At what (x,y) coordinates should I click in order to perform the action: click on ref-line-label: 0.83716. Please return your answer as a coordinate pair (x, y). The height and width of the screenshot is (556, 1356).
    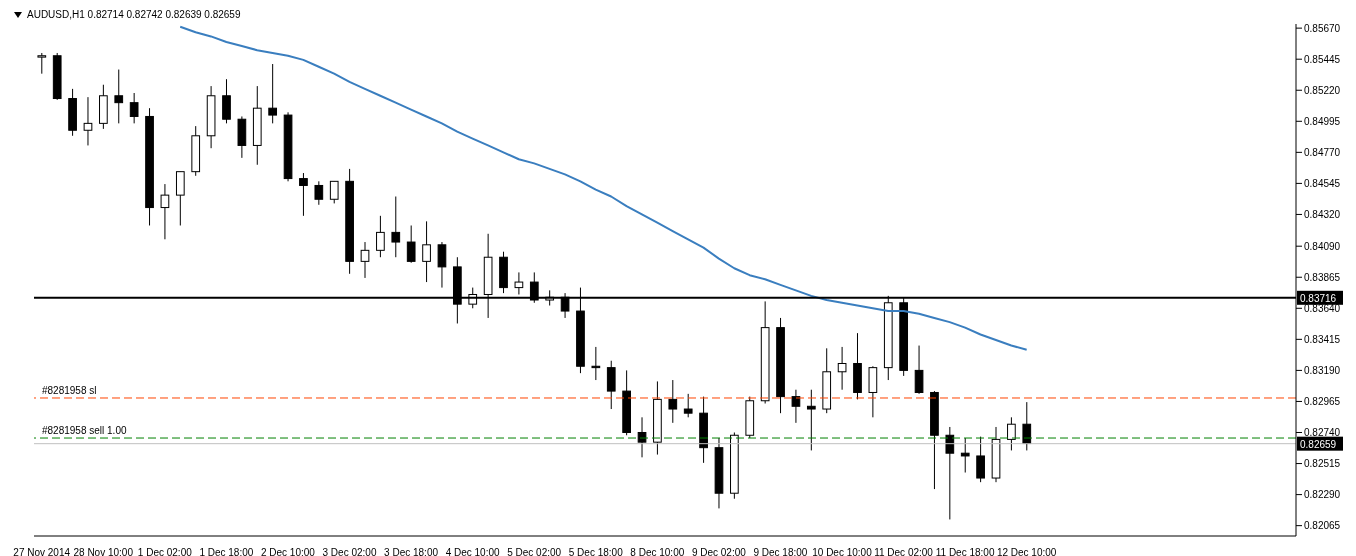
    Looking at the image, I should click on (1318, 298).